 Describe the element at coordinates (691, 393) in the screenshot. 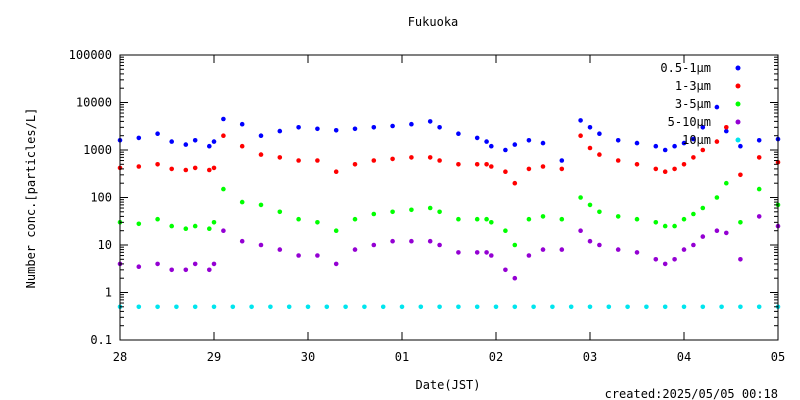

I see `created-timestamp: created:2025/05/05 00:18` at that location.